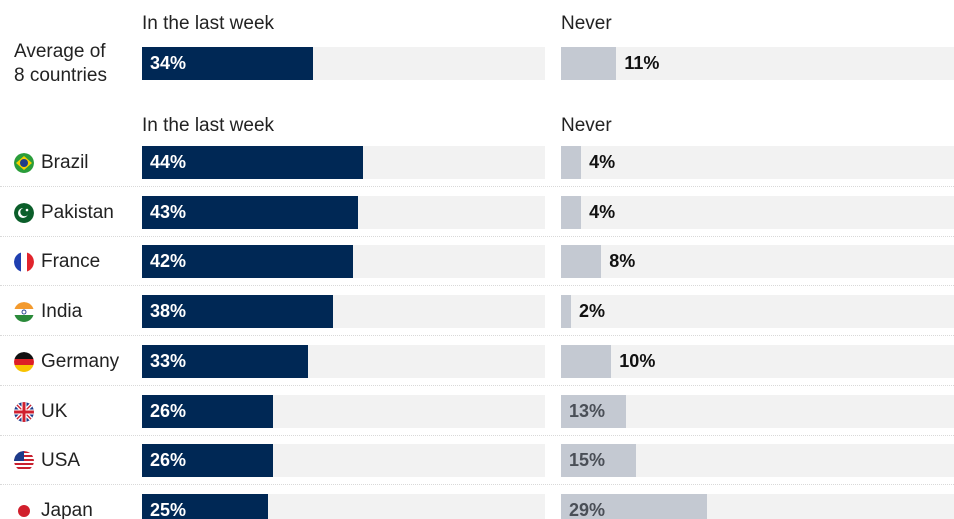 The image size is (954, 519). Describe the element at coordinates (587, 460) in the screenshot. I see `usa-never-value-label: 15%` at that location.